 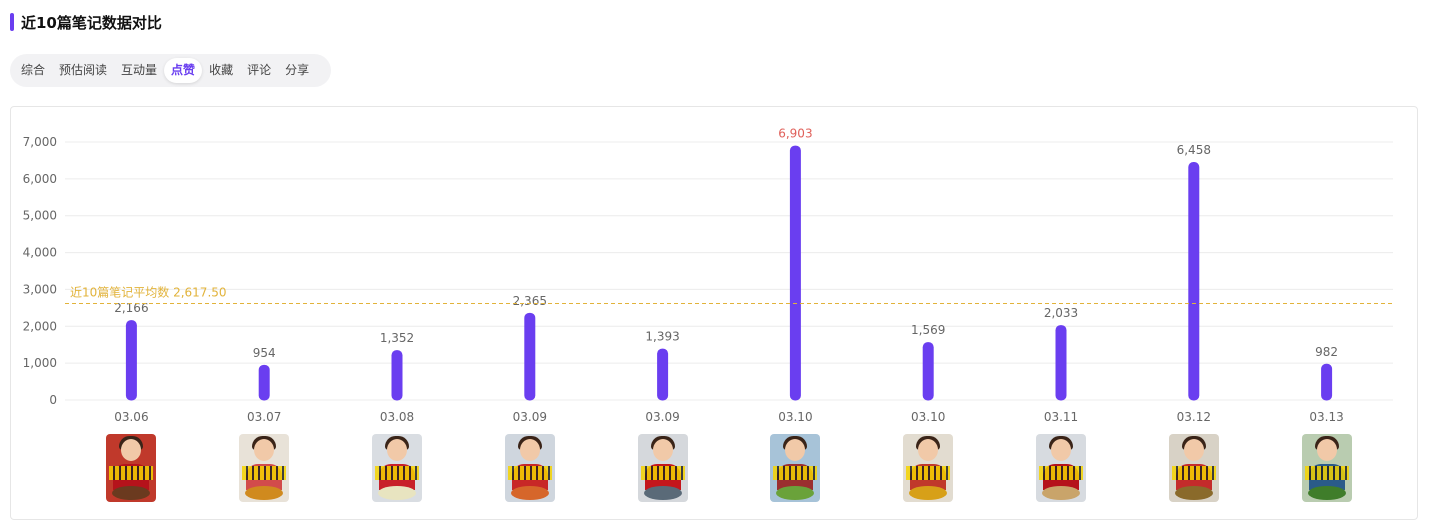 I want to click on bar-value-label: 1,352, so click(x=397, y=338).